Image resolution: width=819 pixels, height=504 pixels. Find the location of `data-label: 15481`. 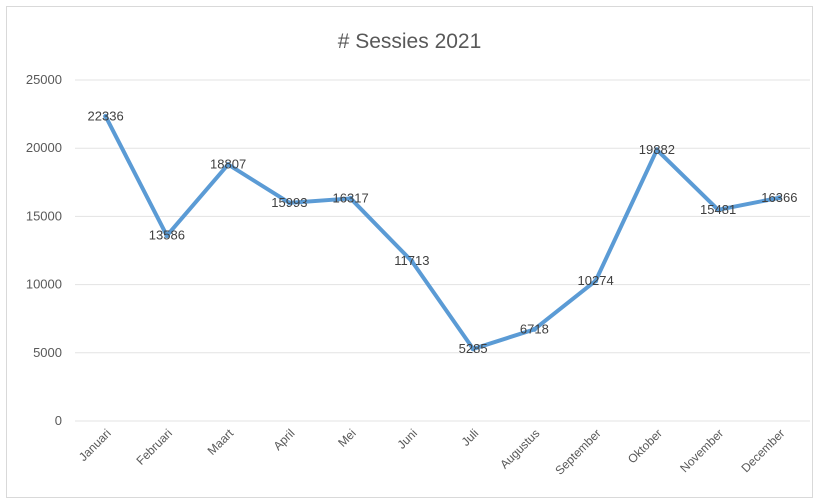

data-label: 15481 is located at coordinates (718, 209).